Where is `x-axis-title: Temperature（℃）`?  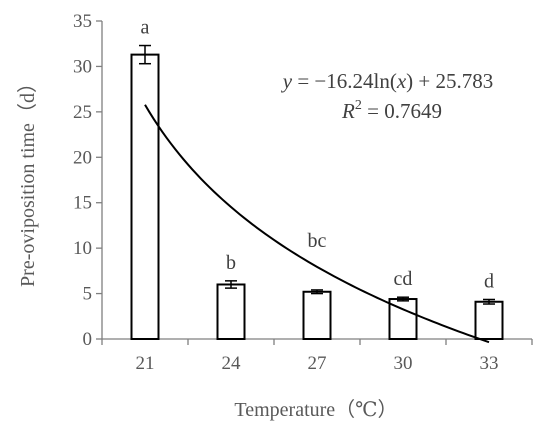 x-axis-title: Temperature（℃） is located at coordinates (315, 409).